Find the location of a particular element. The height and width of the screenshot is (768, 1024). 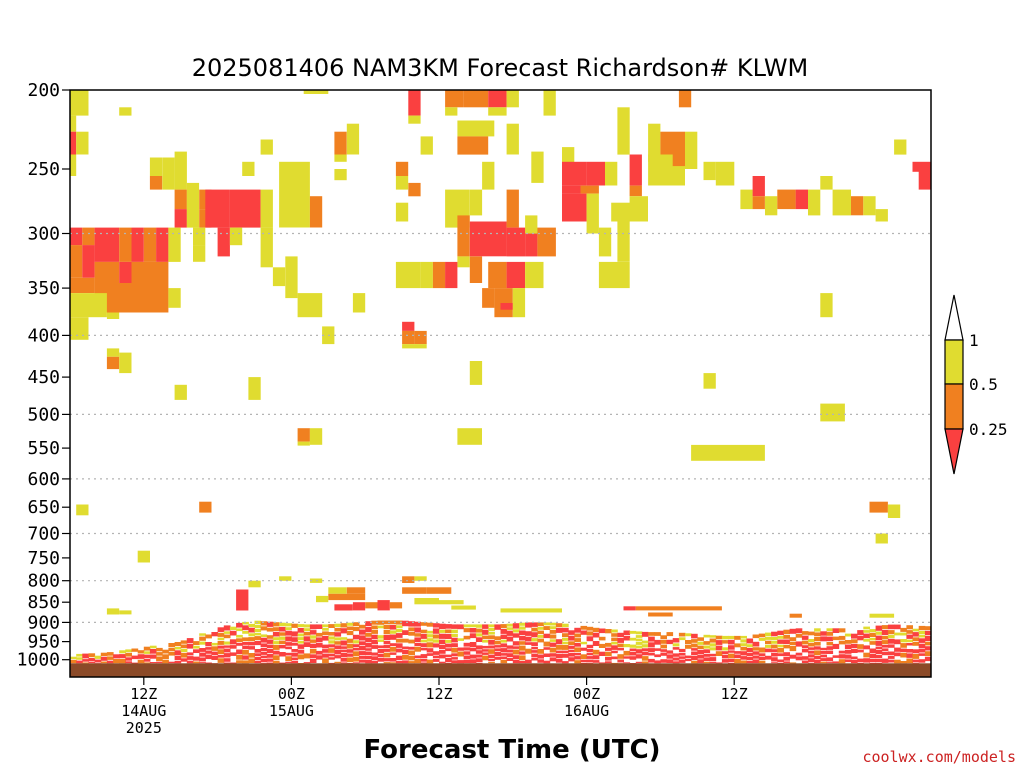

x-tick-label: 12Z is located at coordinates (734, 694).